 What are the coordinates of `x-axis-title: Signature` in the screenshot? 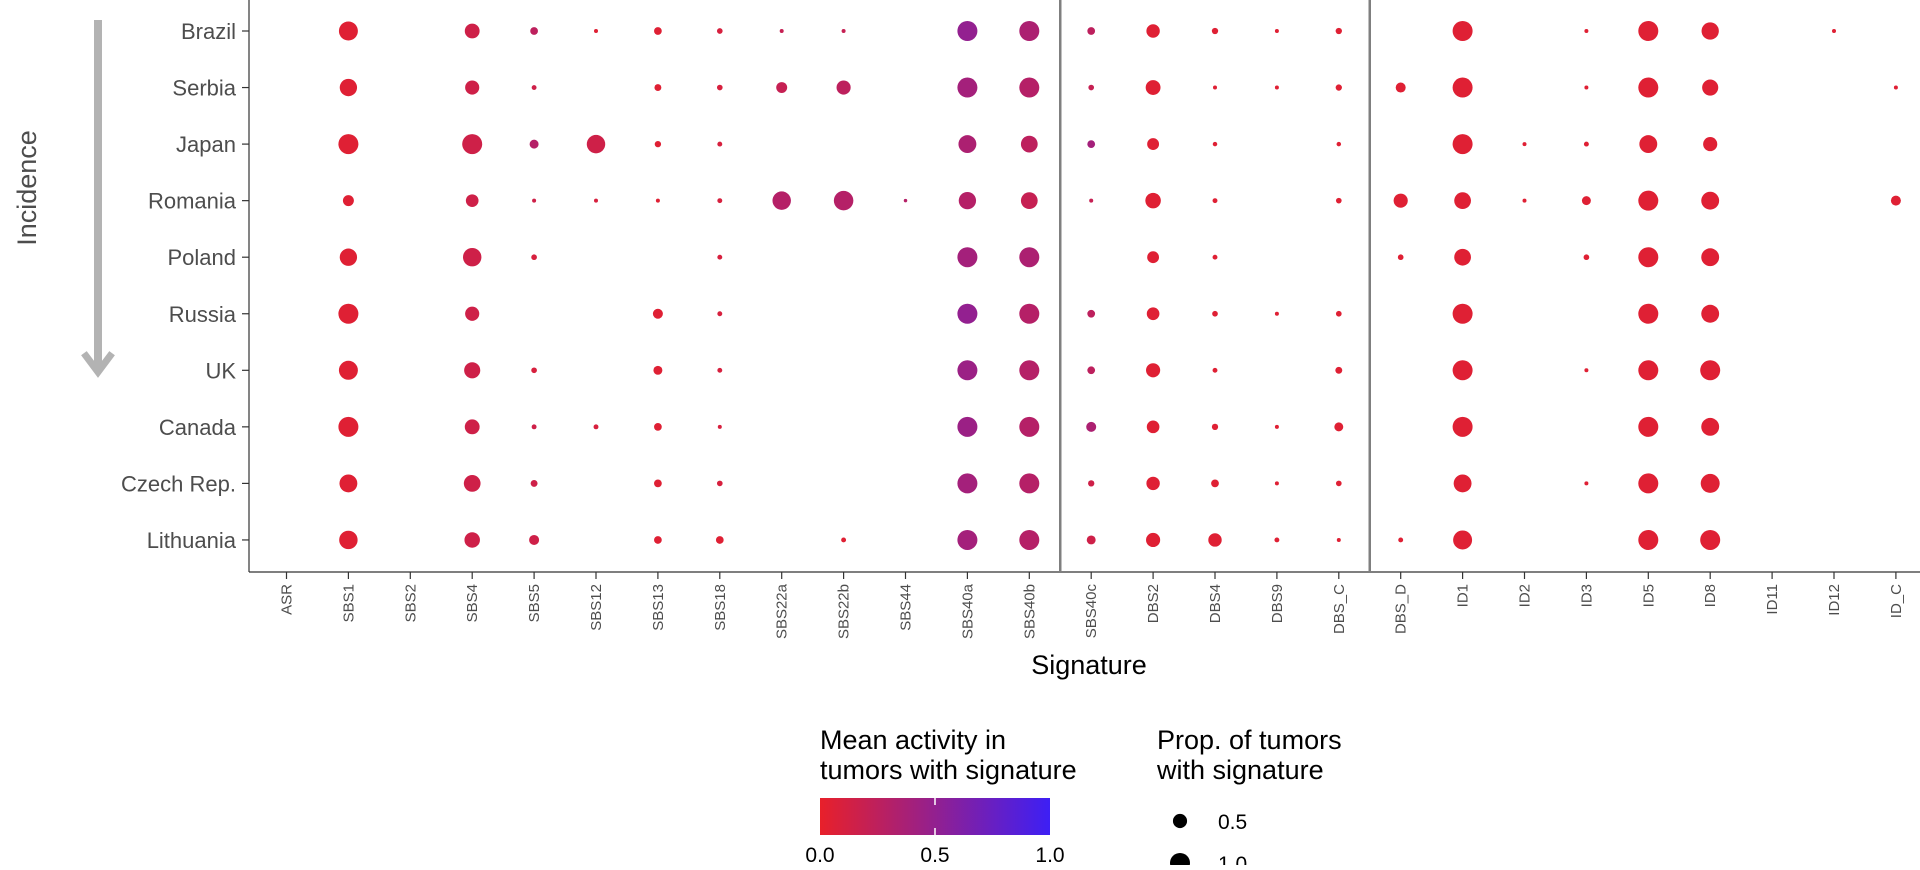 It's located at (1089, 665).